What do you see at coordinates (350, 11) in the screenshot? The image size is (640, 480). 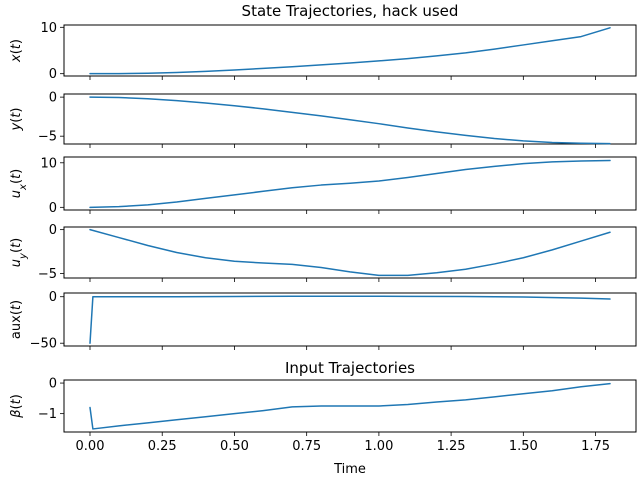 I see `state-trajectories-title: State Trajectories, hack used` at bounding box center [350, 11].